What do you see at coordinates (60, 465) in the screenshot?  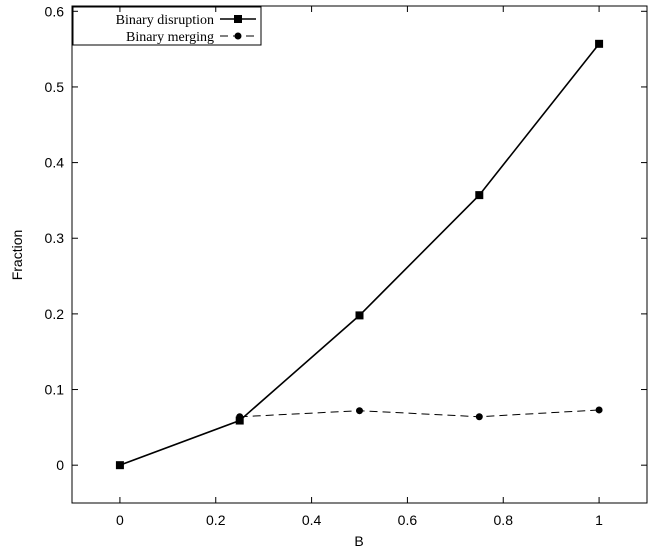 I see `y-tick-label: 0` at bounding box center [60, 465].